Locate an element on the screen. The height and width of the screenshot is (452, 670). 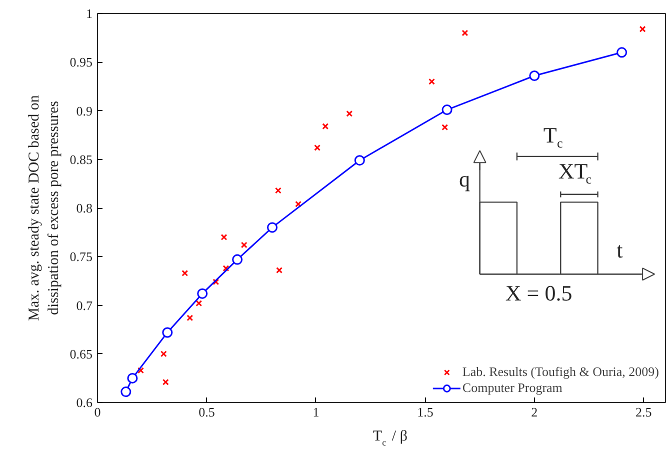
y-tick-label: 0.65 is located at coordinates (81, 354).